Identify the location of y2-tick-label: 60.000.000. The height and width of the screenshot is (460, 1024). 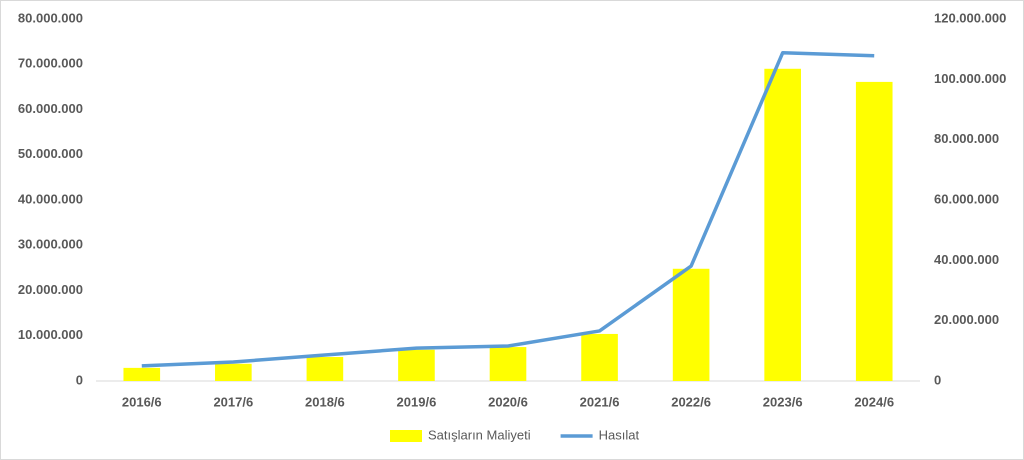
(966, 198).